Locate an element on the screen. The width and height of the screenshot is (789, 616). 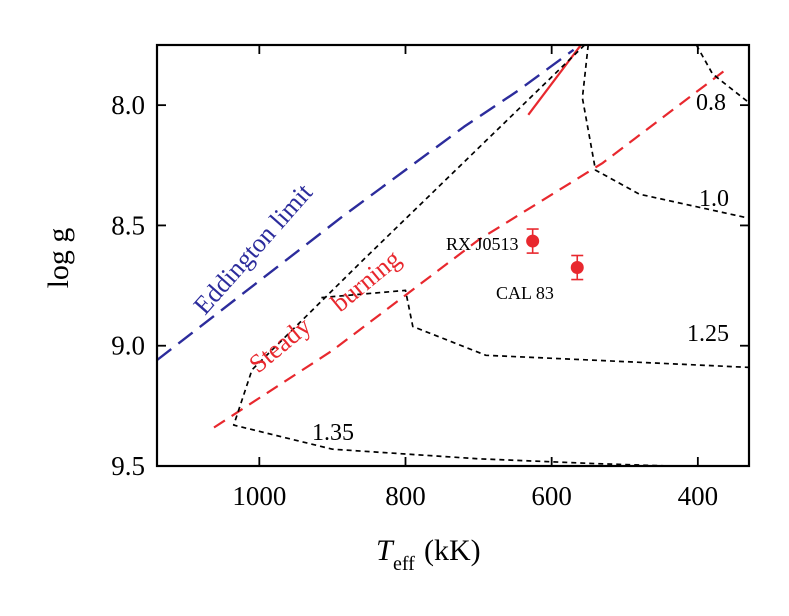
curve-label-0.8: 0.8 is located at coordinates (711, 103).